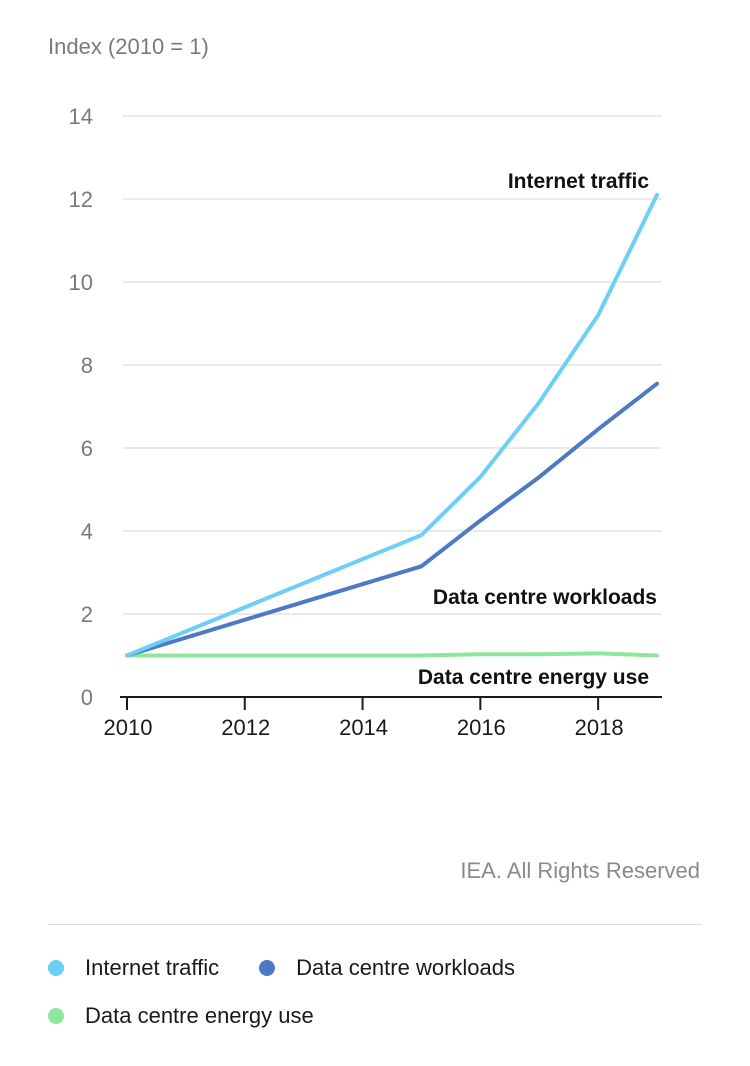  What do you see at coordinates (375, 924) in the screenshot?
I see `legend-divider` at bounding box center [375, 924].